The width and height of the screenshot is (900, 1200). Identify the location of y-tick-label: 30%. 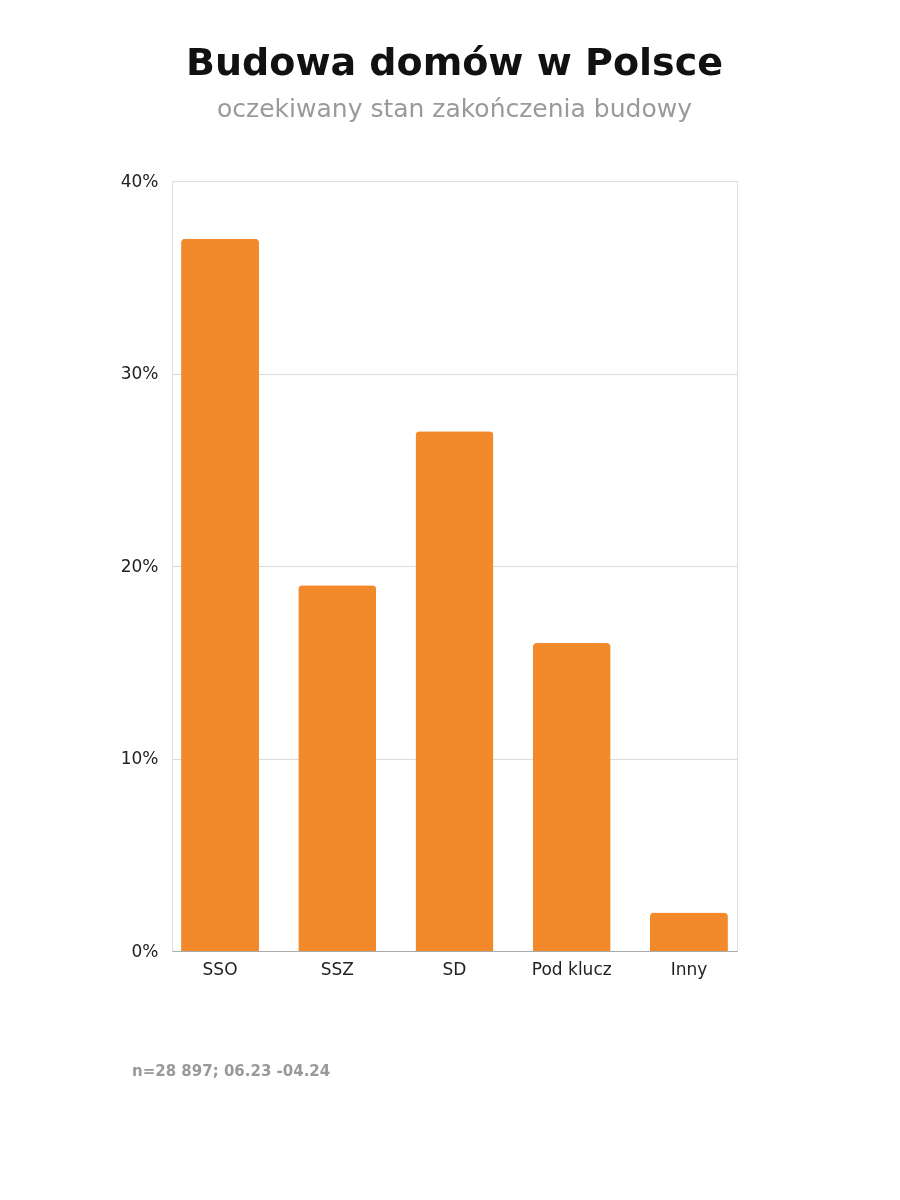
(139, 373).